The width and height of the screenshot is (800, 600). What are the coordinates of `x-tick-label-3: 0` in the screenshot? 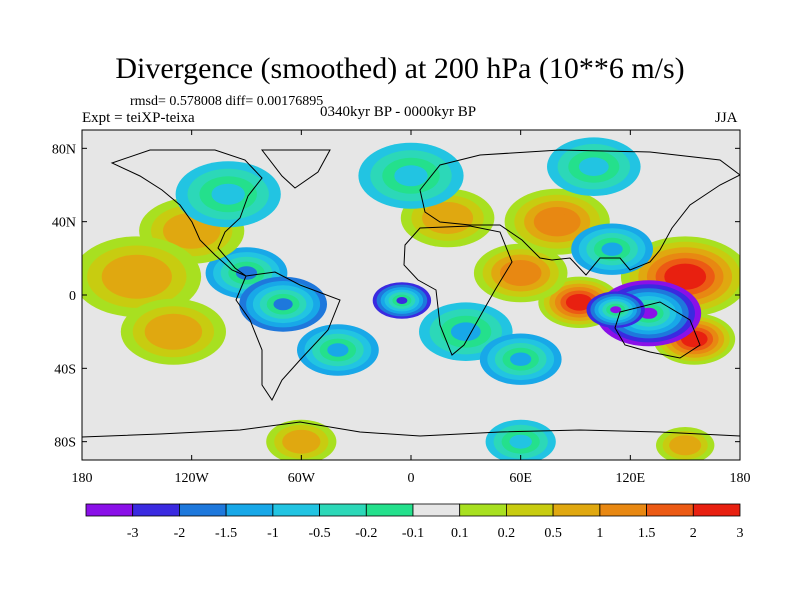 It's located at (411, 478).